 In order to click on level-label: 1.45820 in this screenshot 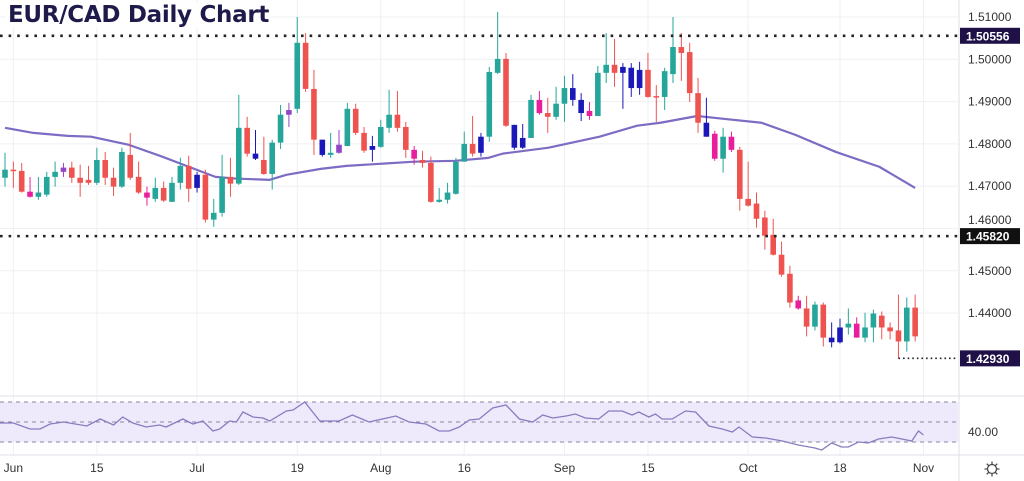, I will do `click(988, 237)`.